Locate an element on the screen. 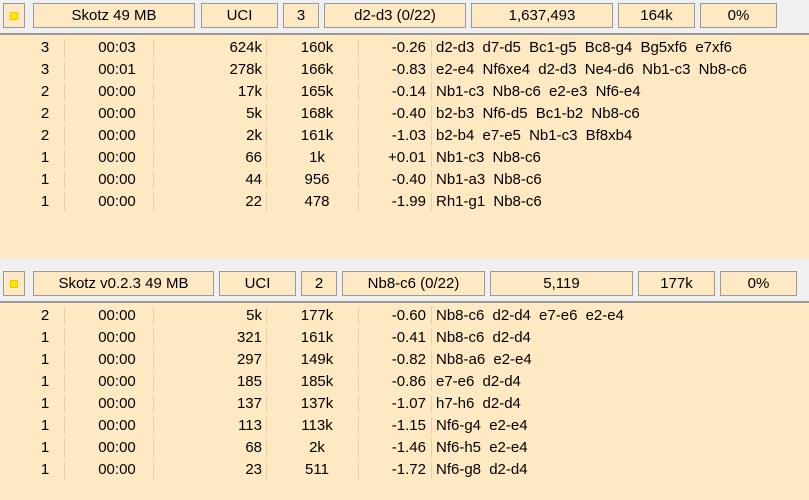 This screenshot has width=809, height=500. line-principal-variation: h7-h6 d2-d4 is located at coordinates (478, 403).